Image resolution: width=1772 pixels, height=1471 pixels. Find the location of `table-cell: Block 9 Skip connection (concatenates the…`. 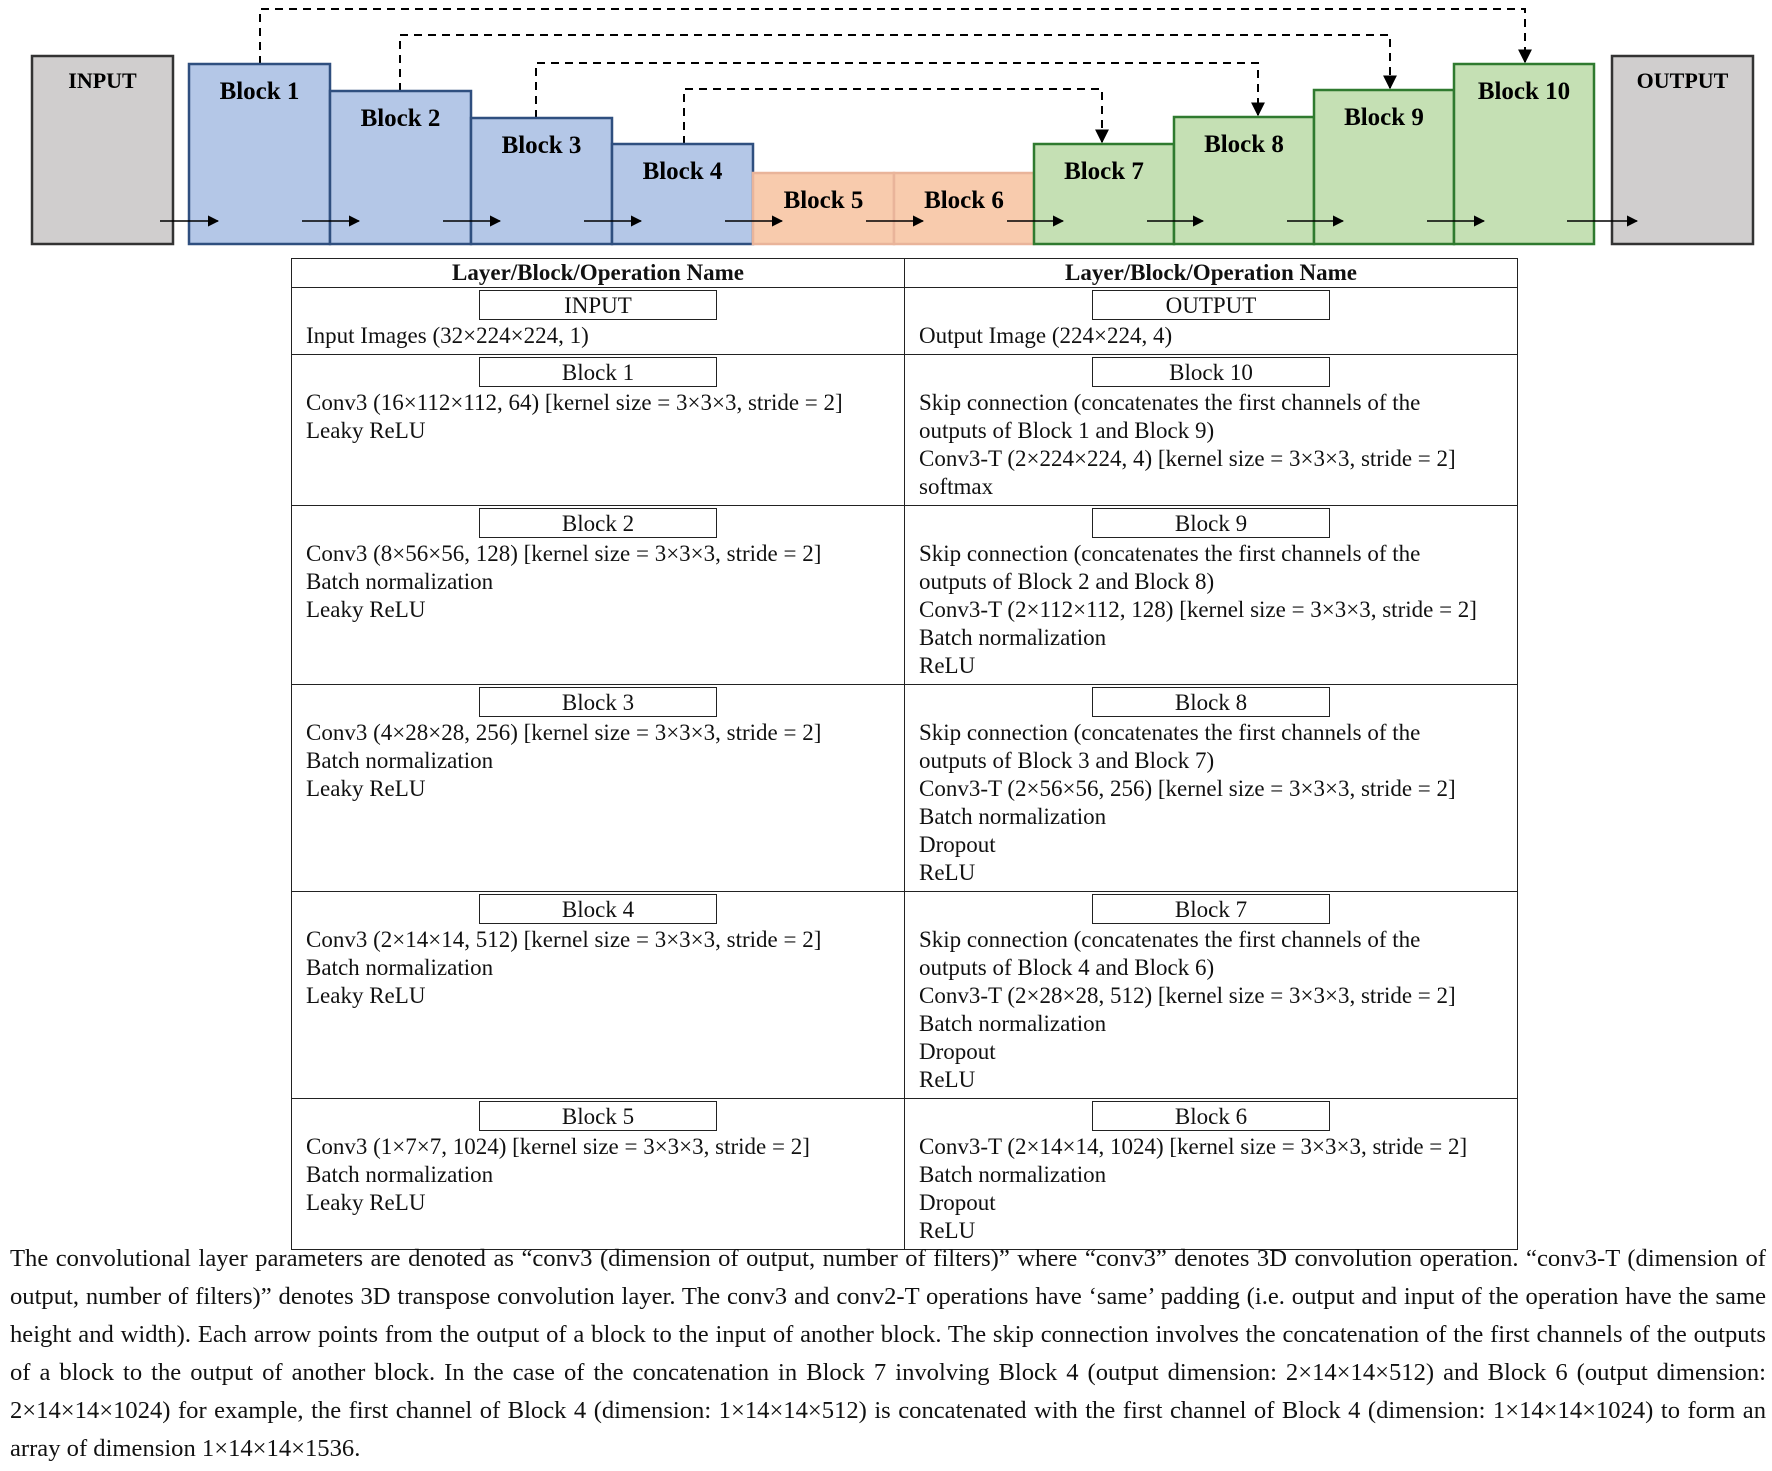

table-cell: Block 9 Skip connection (concatenates the… is located at coordinates (1211, 595).